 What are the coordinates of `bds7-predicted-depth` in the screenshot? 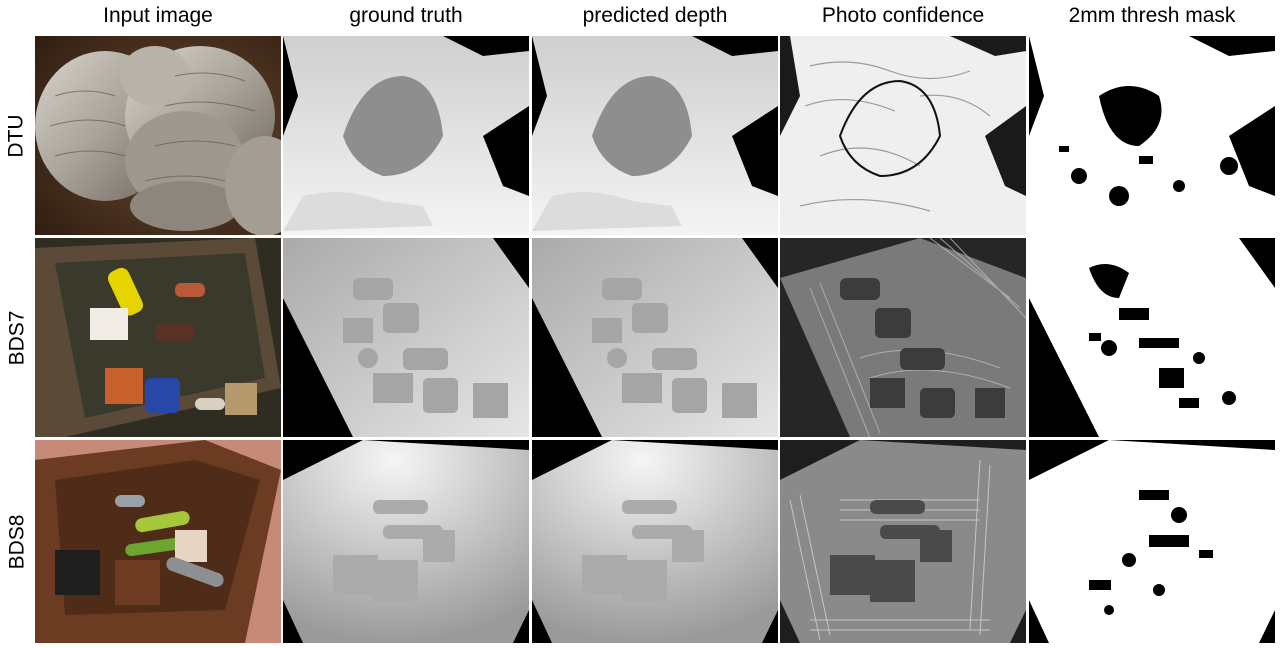 It's located at (655, 337).